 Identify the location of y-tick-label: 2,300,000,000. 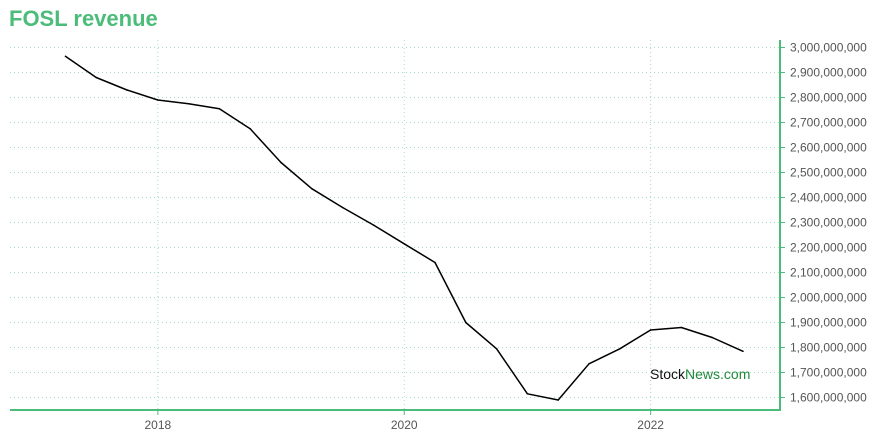
(828, 223).